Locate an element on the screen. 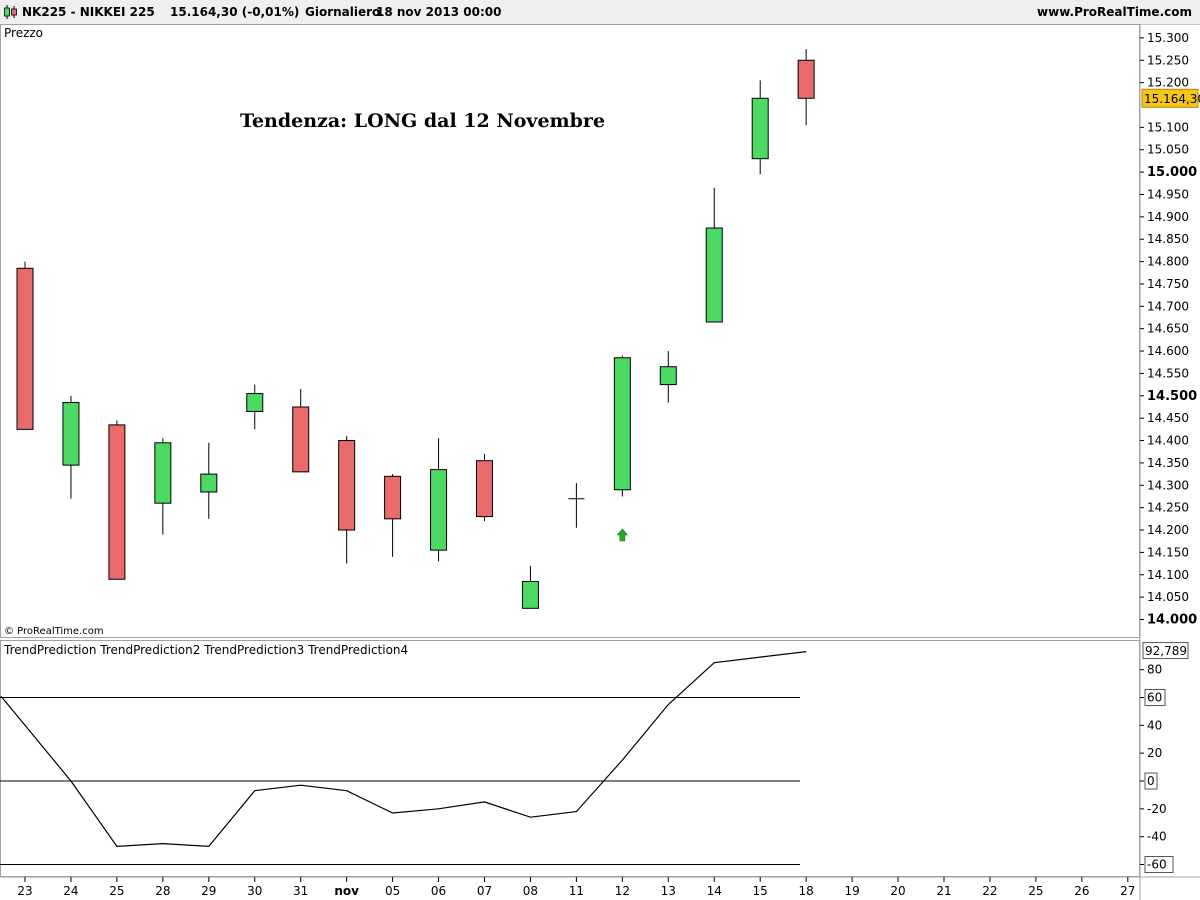 The width and height of the screenshot is (1200, 900). date-label-07: 07 is located at coordinates (484, 891).